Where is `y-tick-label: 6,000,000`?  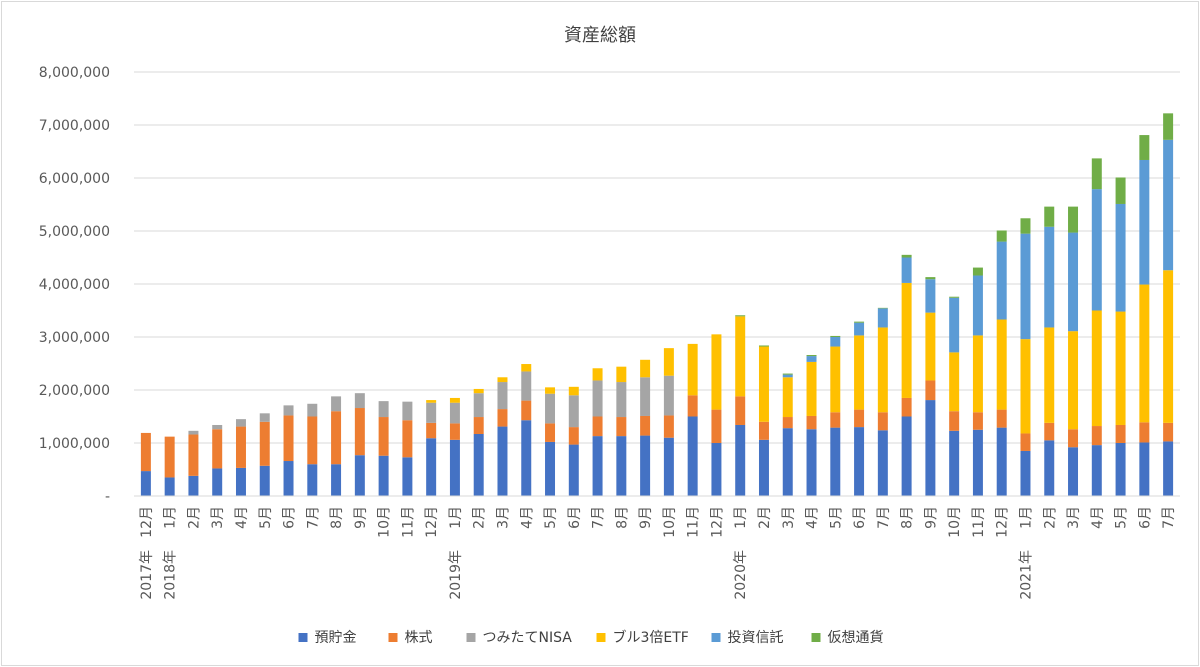
y-tick-label: 6,000,000 is located at coordinates (74, 179).